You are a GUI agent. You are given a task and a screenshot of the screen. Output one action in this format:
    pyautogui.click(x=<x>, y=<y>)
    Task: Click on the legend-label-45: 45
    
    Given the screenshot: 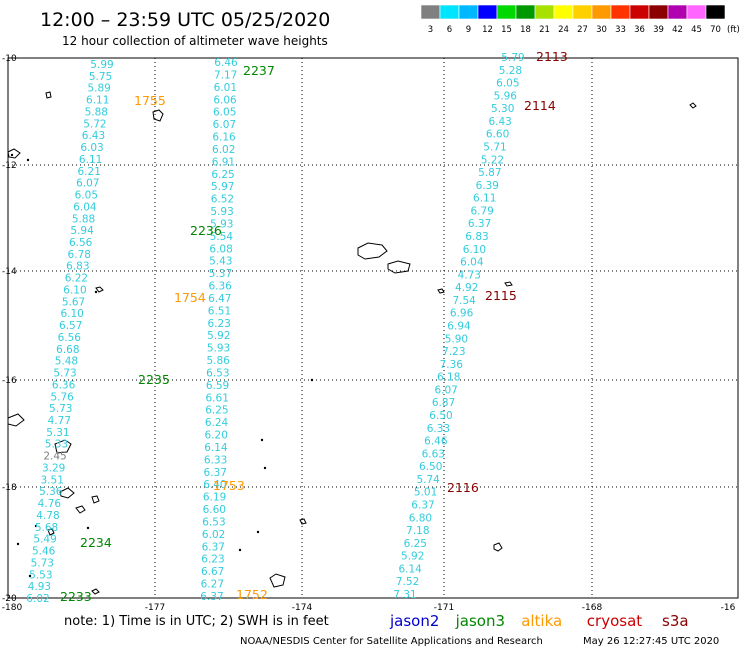 What is the action you would take?
    pyautogui.click(x=696, y=30)
    